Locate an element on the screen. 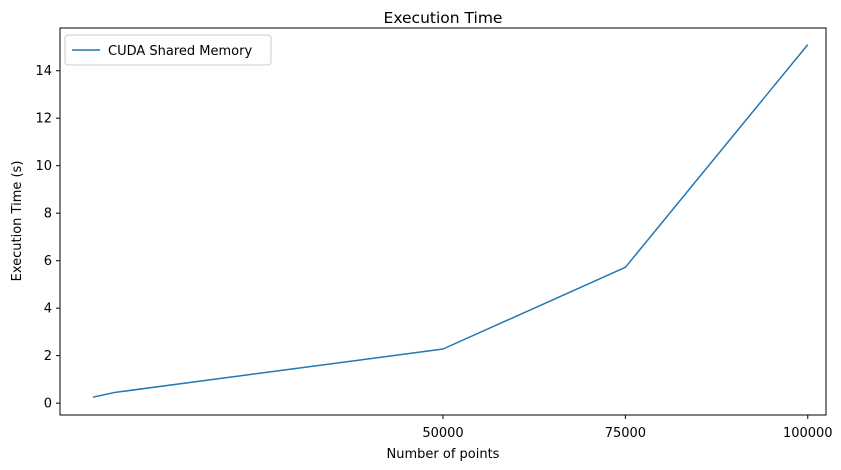 This screenshot has width=841, height=470. y-tick-label: 10 is located at coordinates (43, 166).